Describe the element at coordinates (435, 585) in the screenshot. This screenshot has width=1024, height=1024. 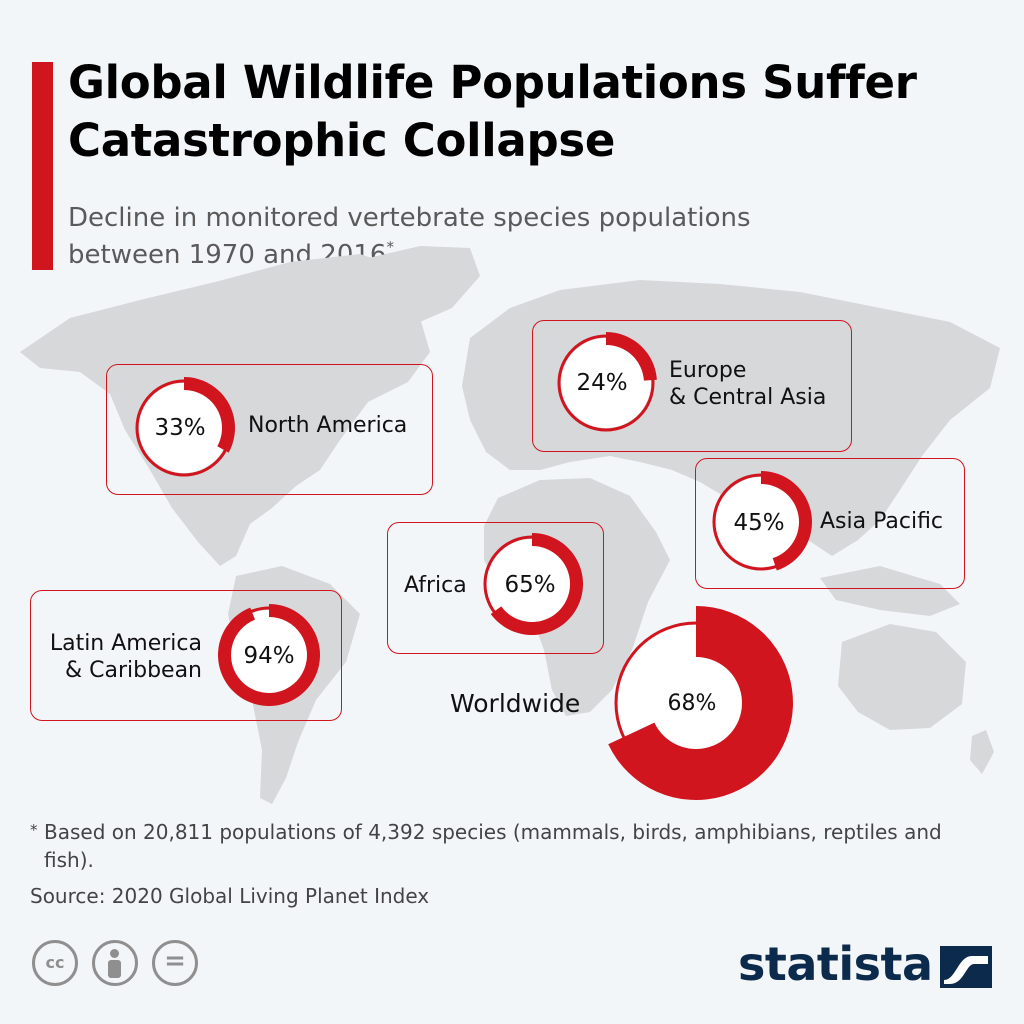
I see `region-label-africa: Africa` at that location.